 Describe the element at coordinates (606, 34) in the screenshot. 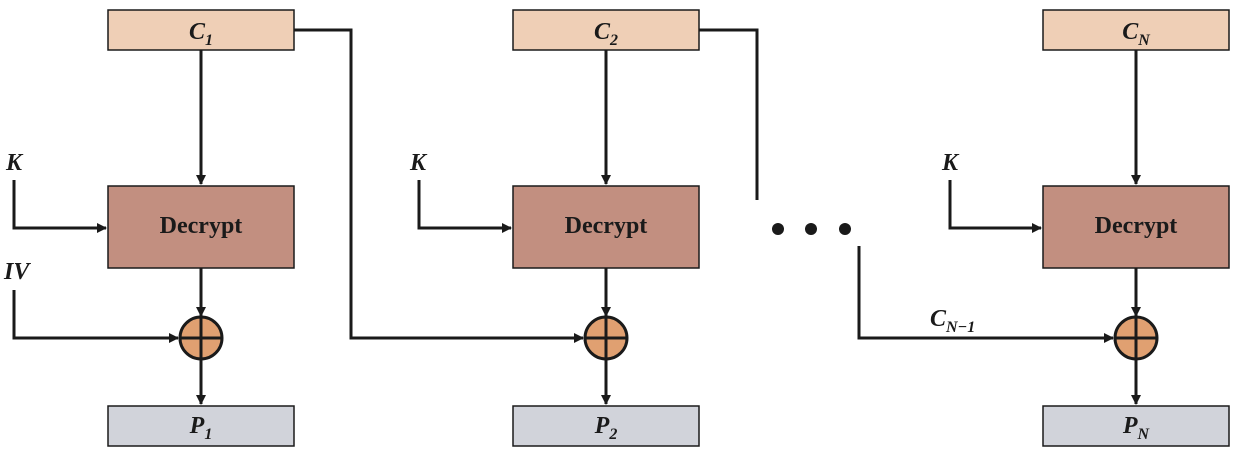

I see `ciphertext-label-2: C2` at that location.